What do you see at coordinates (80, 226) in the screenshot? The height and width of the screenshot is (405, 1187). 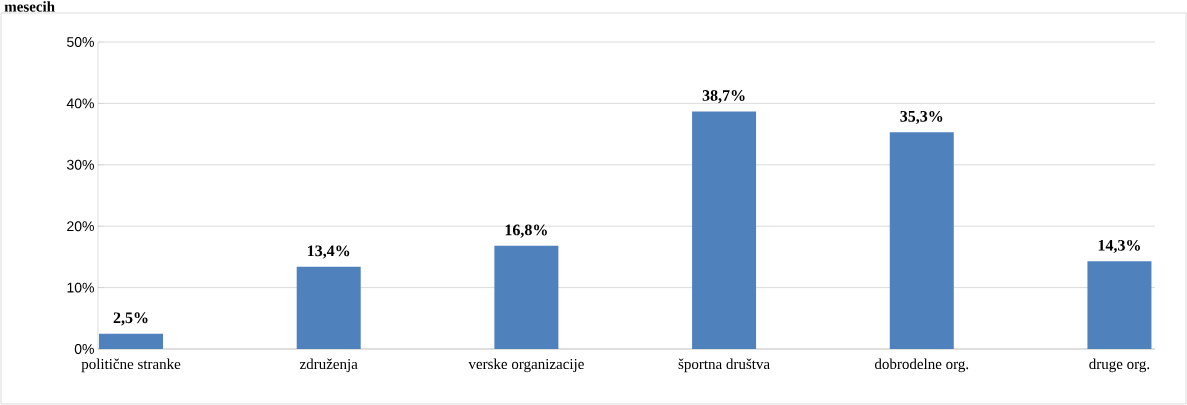 I see `y-tick-label: 20%` at bounding box center [80, 226].